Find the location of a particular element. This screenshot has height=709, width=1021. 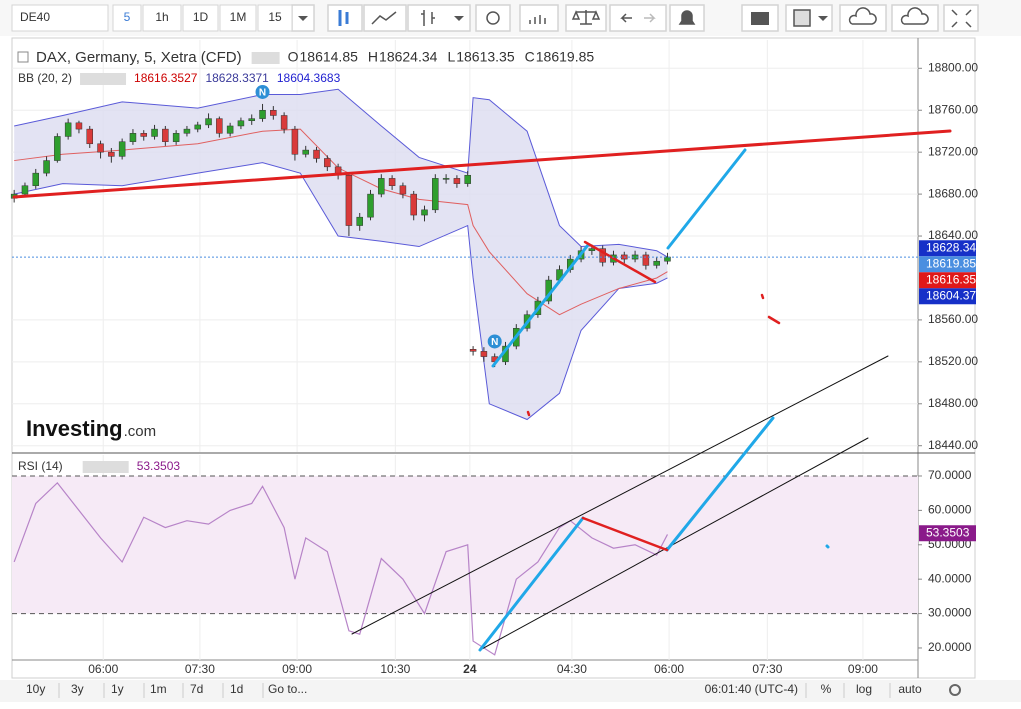

bell-icon is located at coordinates (687, 17).